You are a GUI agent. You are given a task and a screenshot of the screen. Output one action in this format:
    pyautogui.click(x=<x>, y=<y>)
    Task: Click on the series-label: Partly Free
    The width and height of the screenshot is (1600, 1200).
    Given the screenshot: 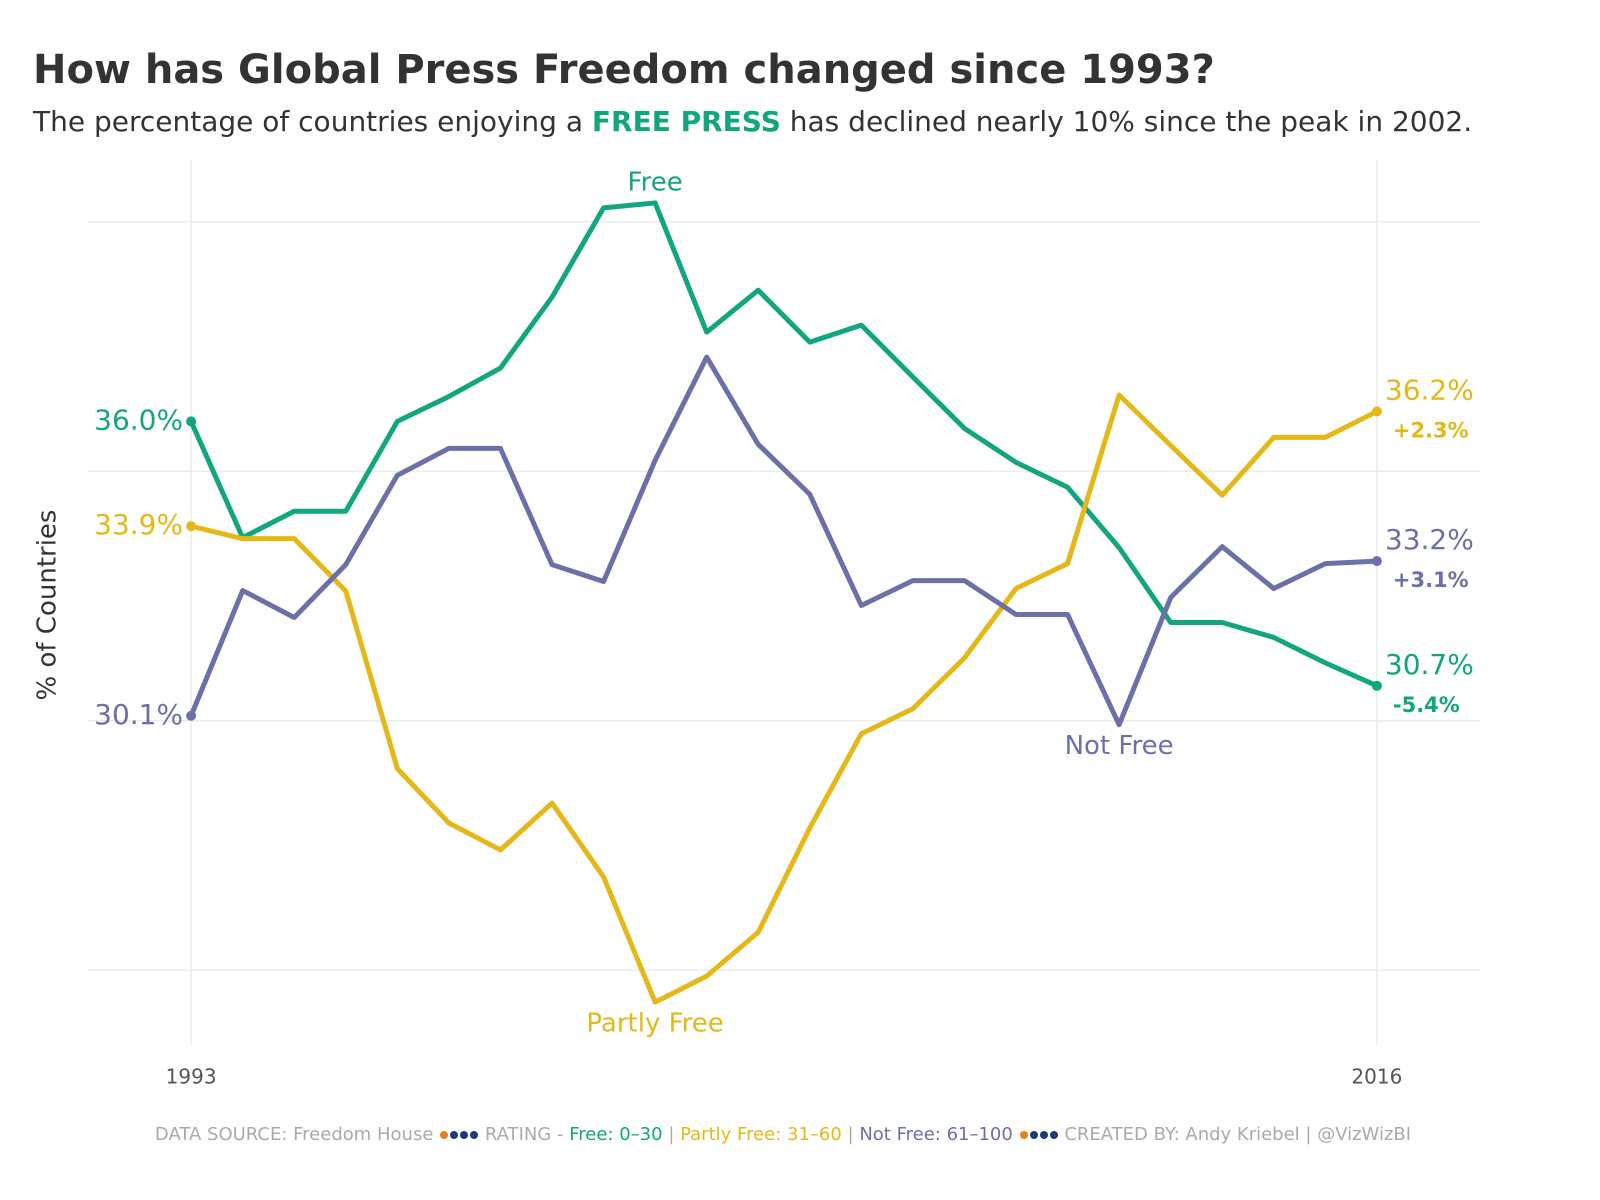 What is the action you would take?
    pyautogui.click(x=654, y=1024)
    